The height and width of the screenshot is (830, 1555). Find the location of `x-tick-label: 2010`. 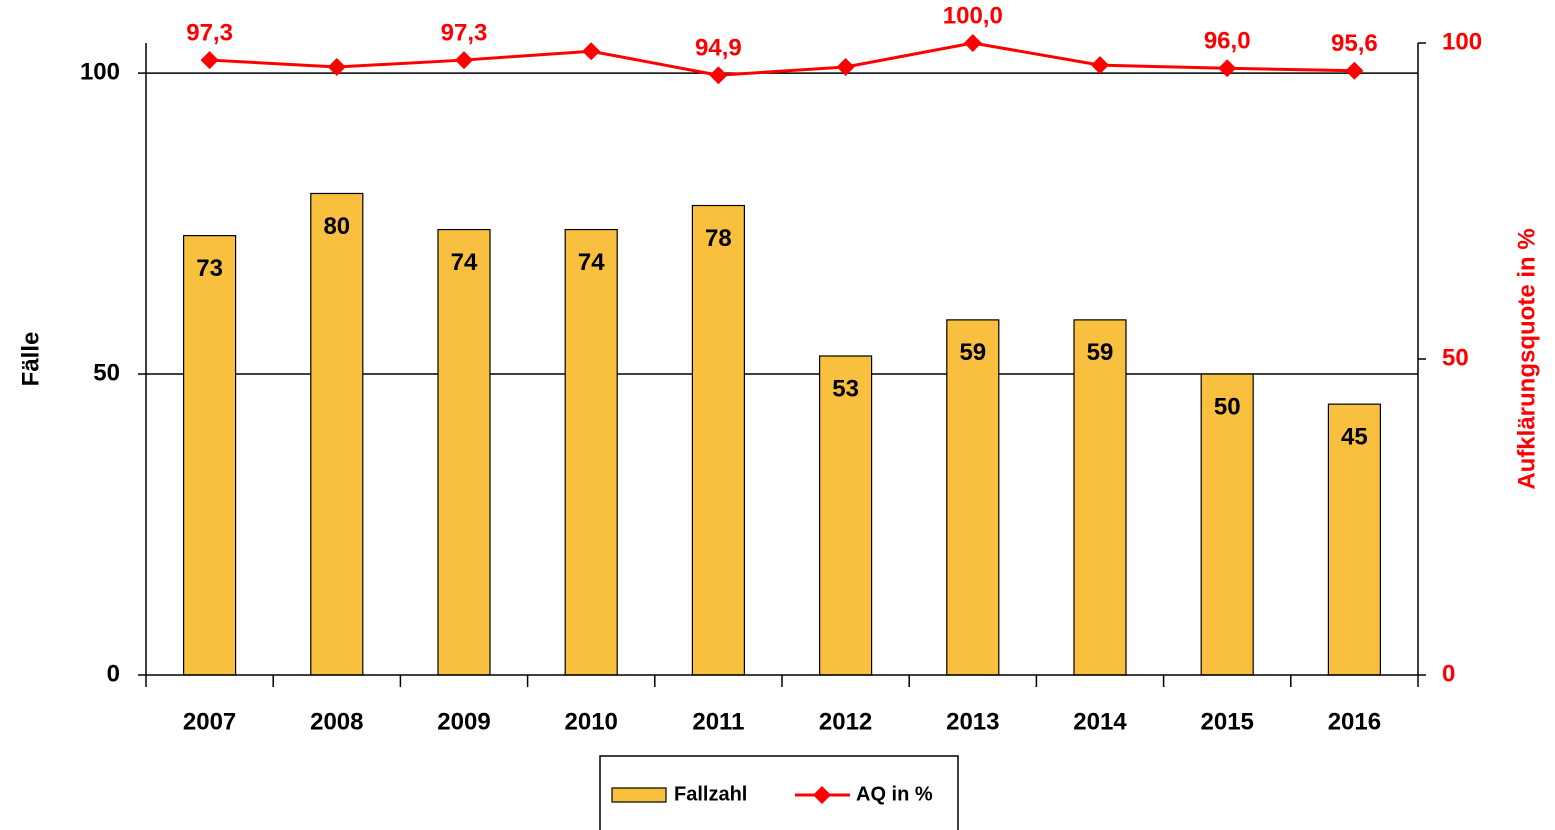

x-tick-label: 2010 is located at coordinates (591, 721).